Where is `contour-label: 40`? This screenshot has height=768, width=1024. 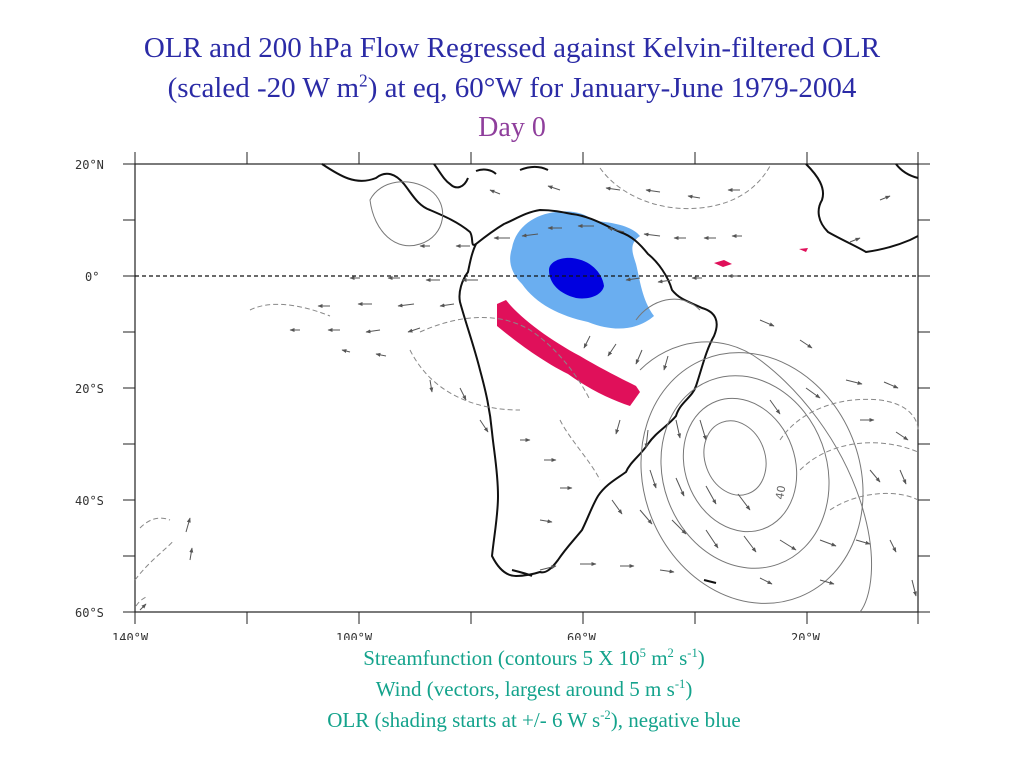
contour-label: 40 is located at coordinates (780, 492).